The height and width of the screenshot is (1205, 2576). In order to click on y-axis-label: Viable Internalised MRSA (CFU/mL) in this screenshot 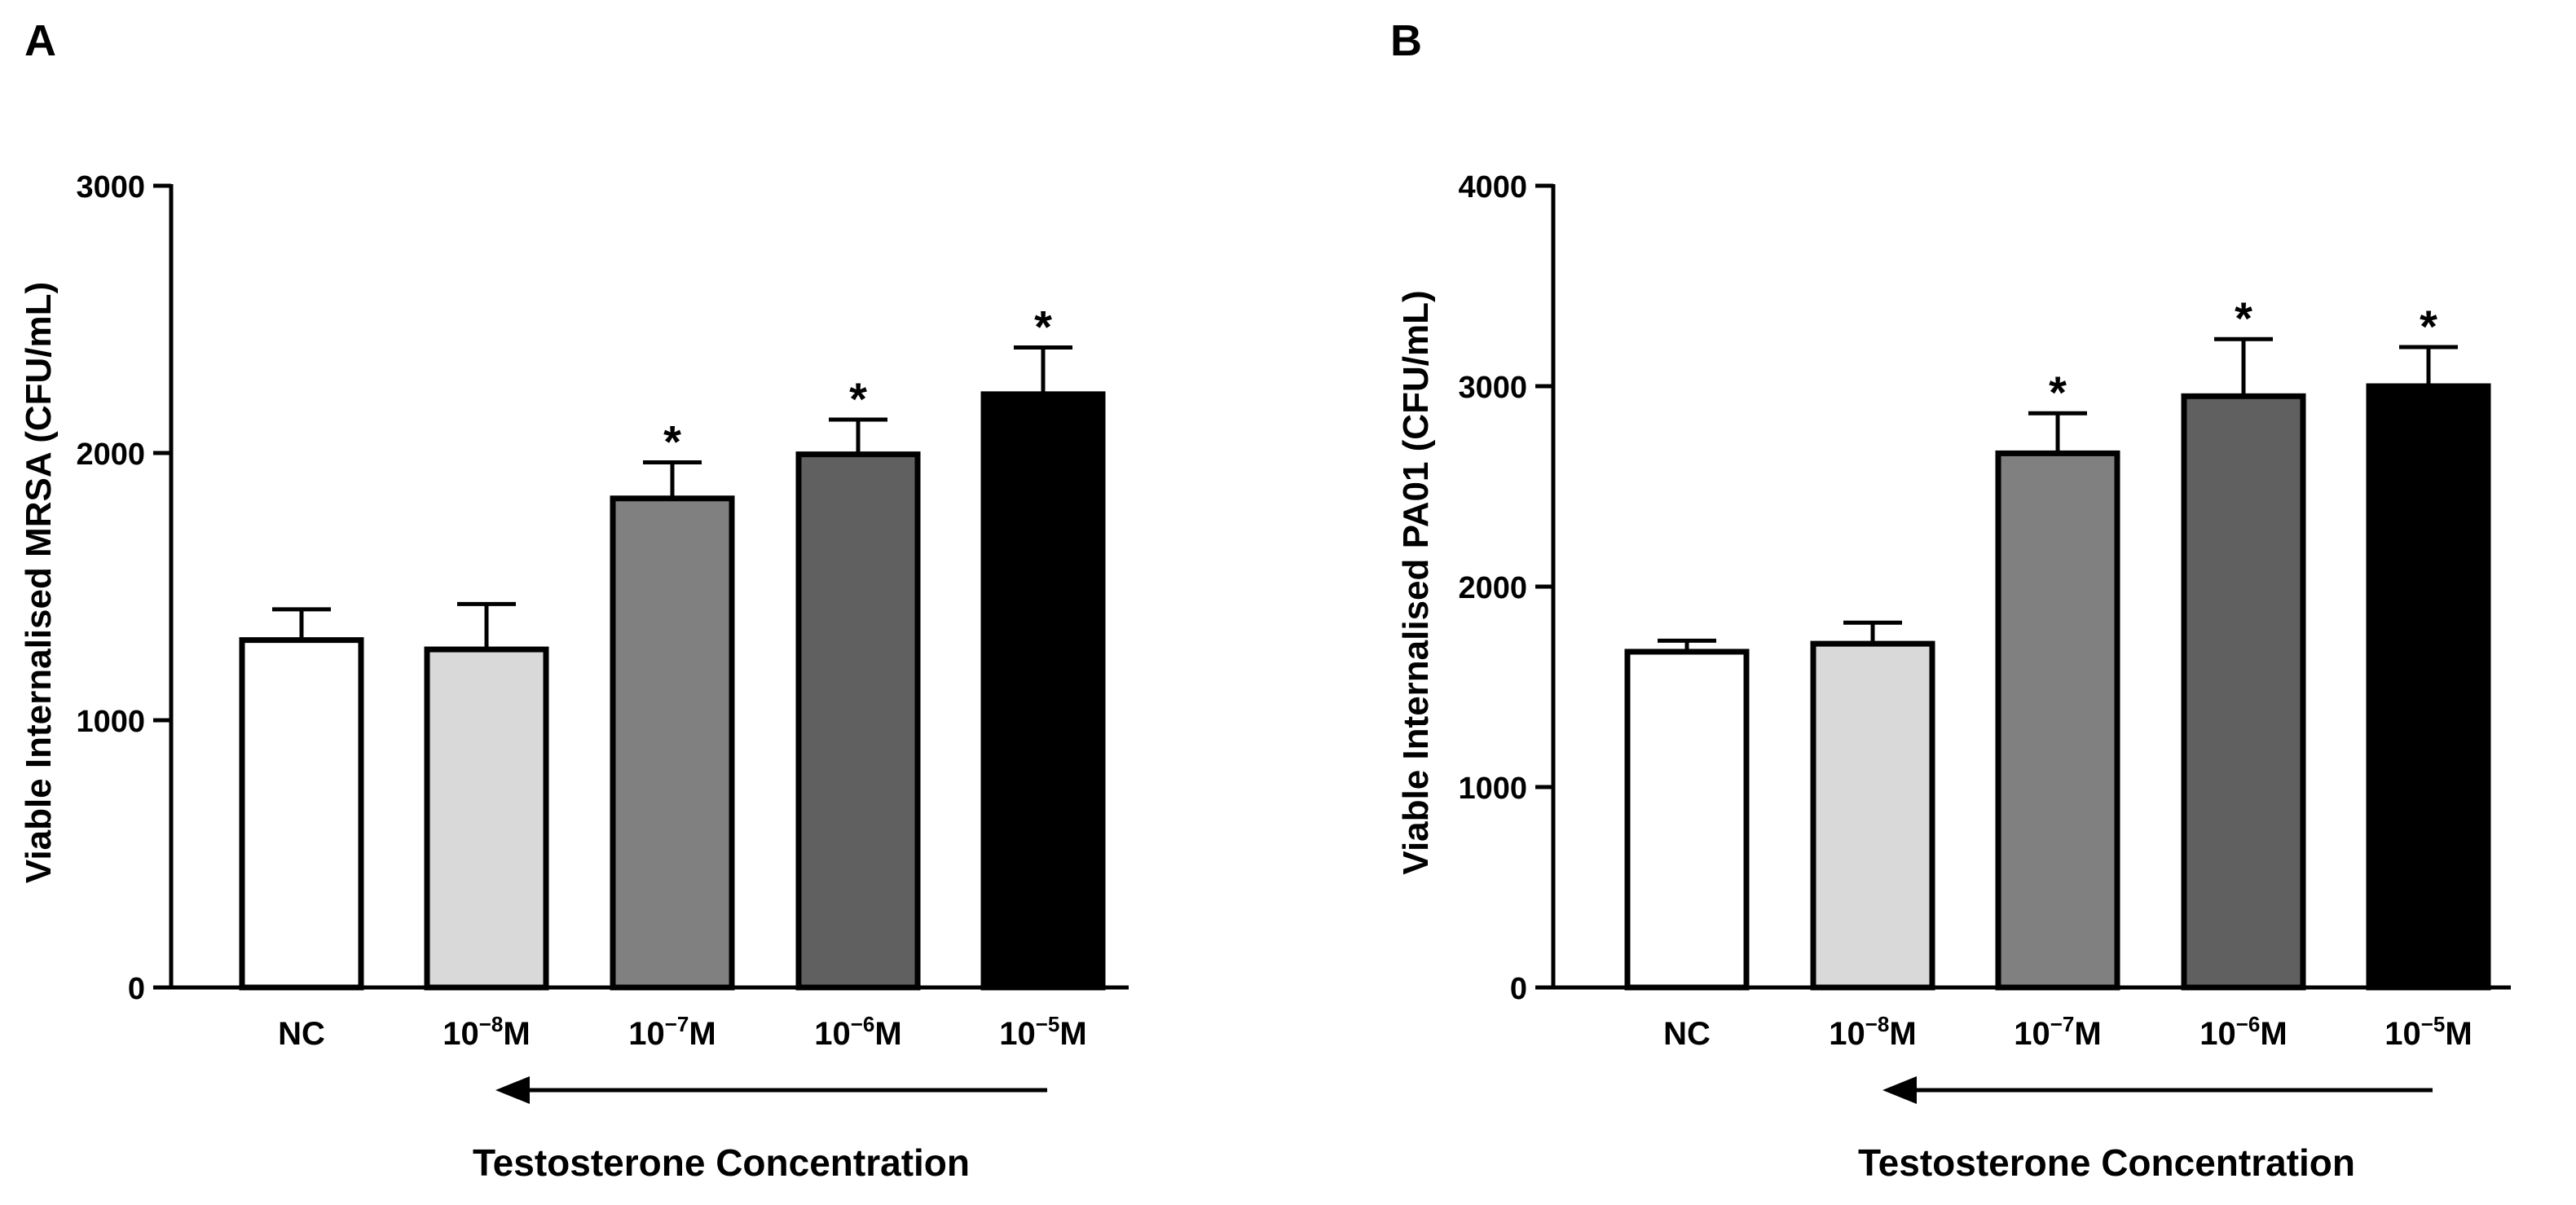, I will do `click(39, 583)`.